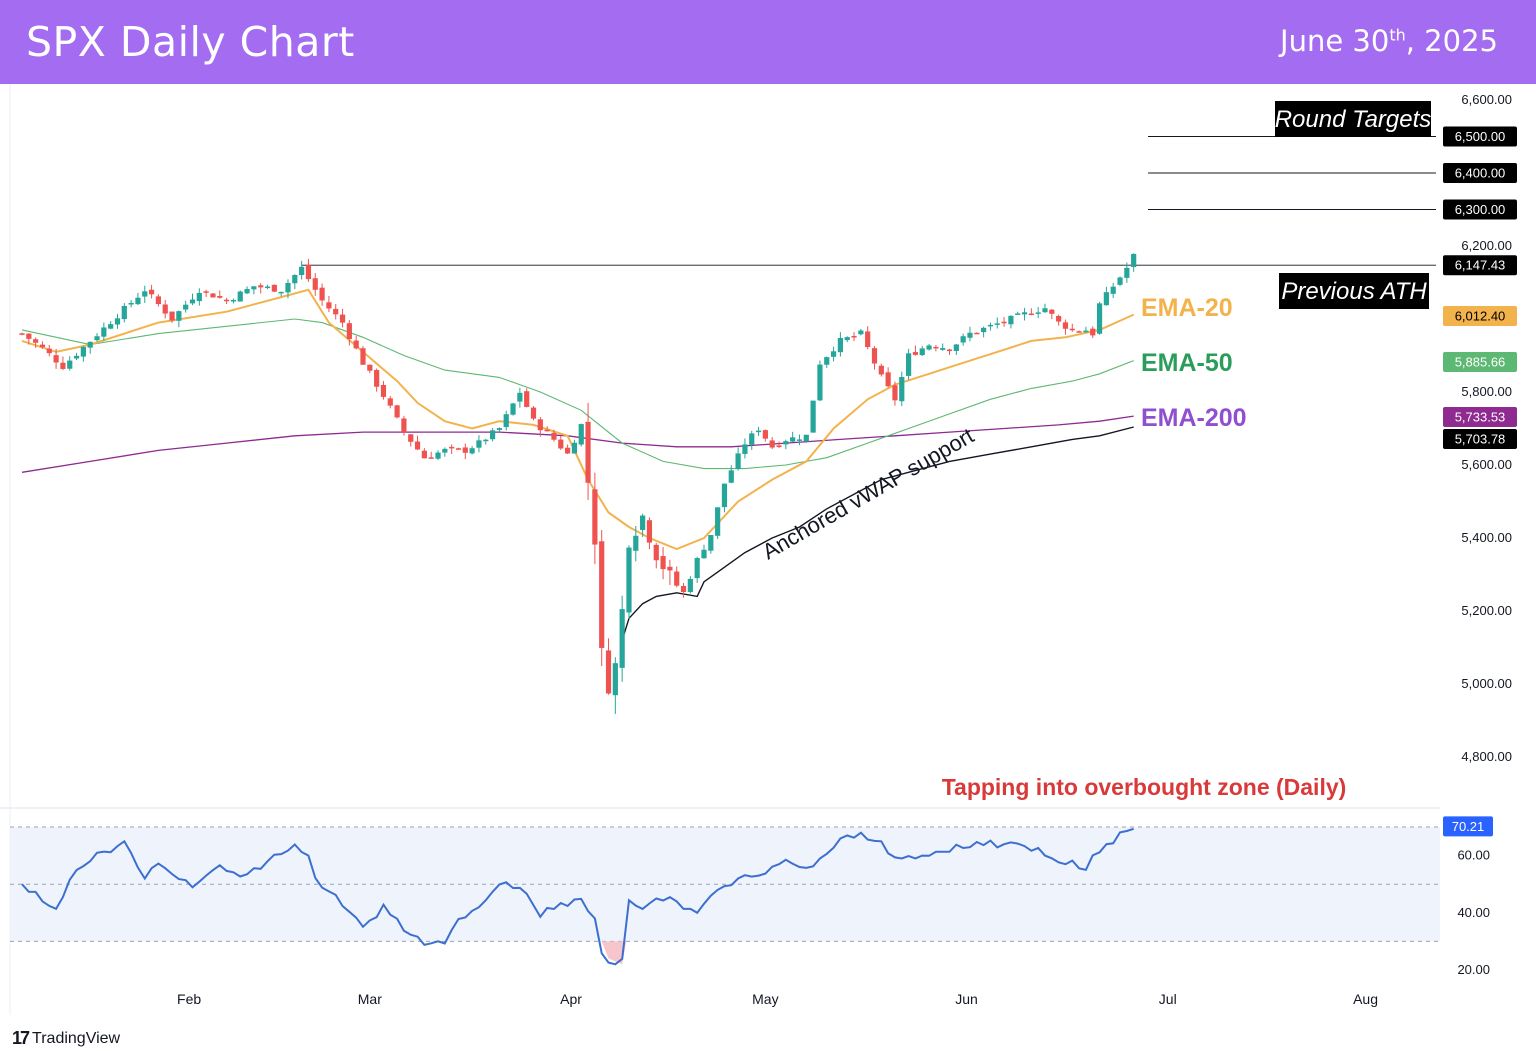 Image resolution: width=1536 pixels, height=1051 pixels. I want to click on rsi-value-tag: 70.21, so click(1468, 826).